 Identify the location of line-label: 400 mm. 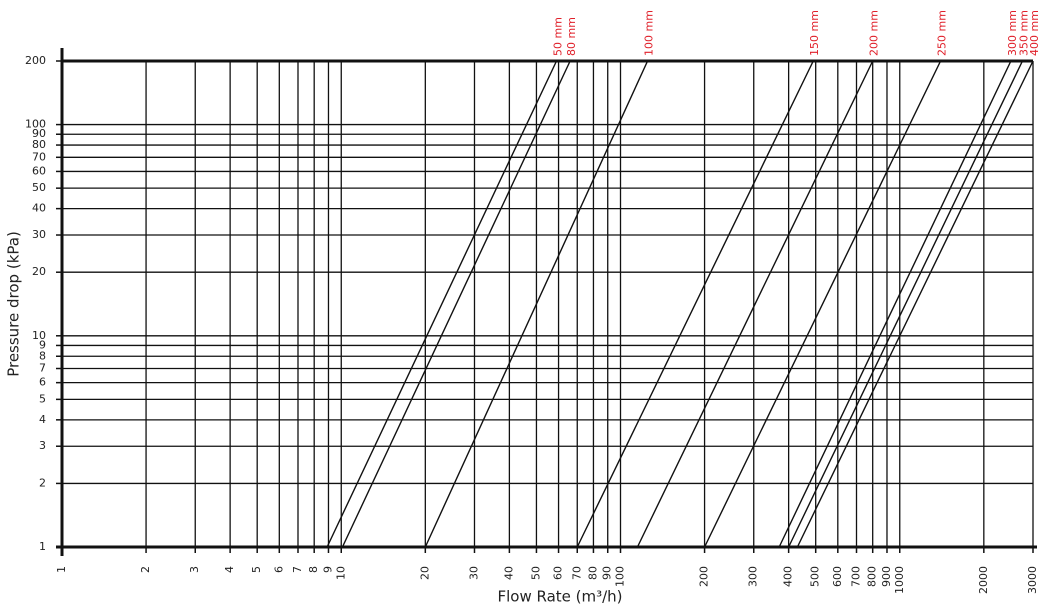
(1034, 33).